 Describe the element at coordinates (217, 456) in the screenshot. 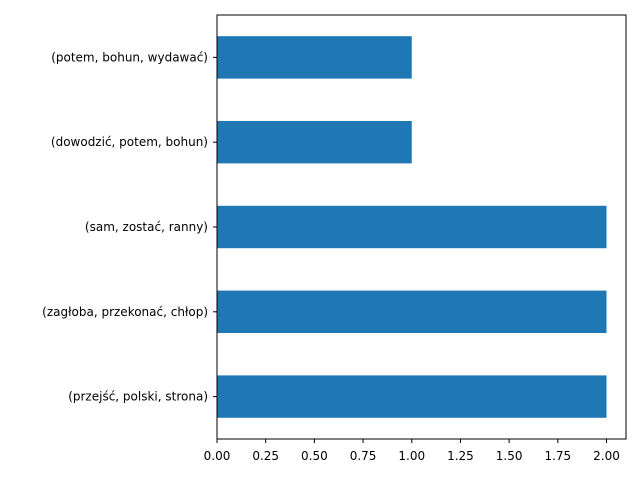

I see `x-tick-label: 0.00` at that location.